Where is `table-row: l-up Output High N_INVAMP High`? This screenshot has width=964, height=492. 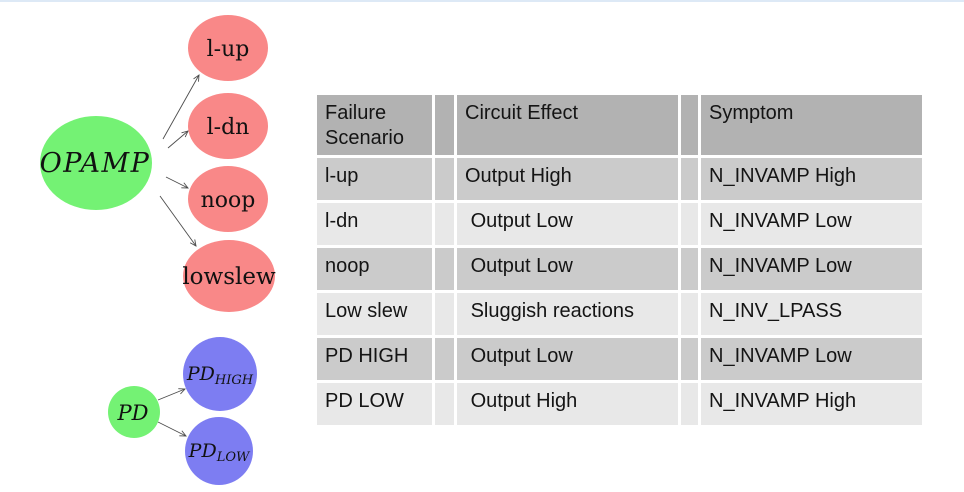 table-row: l-up Output High N_INVAMP High is located at coordinates (619, 179).